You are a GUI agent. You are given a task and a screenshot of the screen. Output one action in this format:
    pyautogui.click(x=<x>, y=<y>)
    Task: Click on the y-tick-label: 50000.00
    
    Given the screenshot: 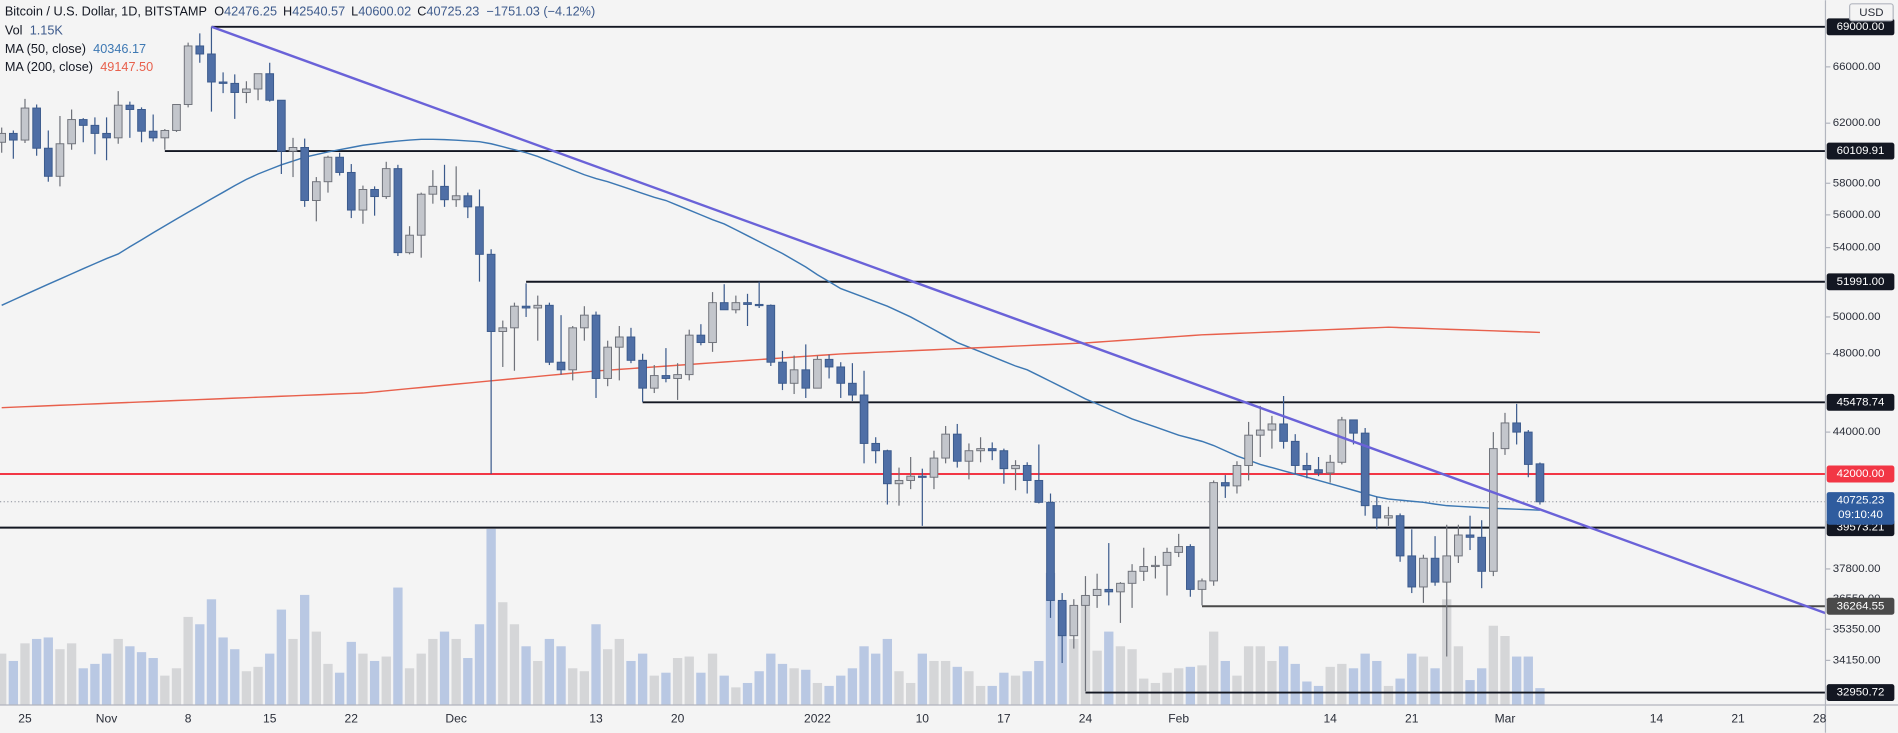 What is the action you would take?
    pyautogui.click(x=1857, y=317)
    